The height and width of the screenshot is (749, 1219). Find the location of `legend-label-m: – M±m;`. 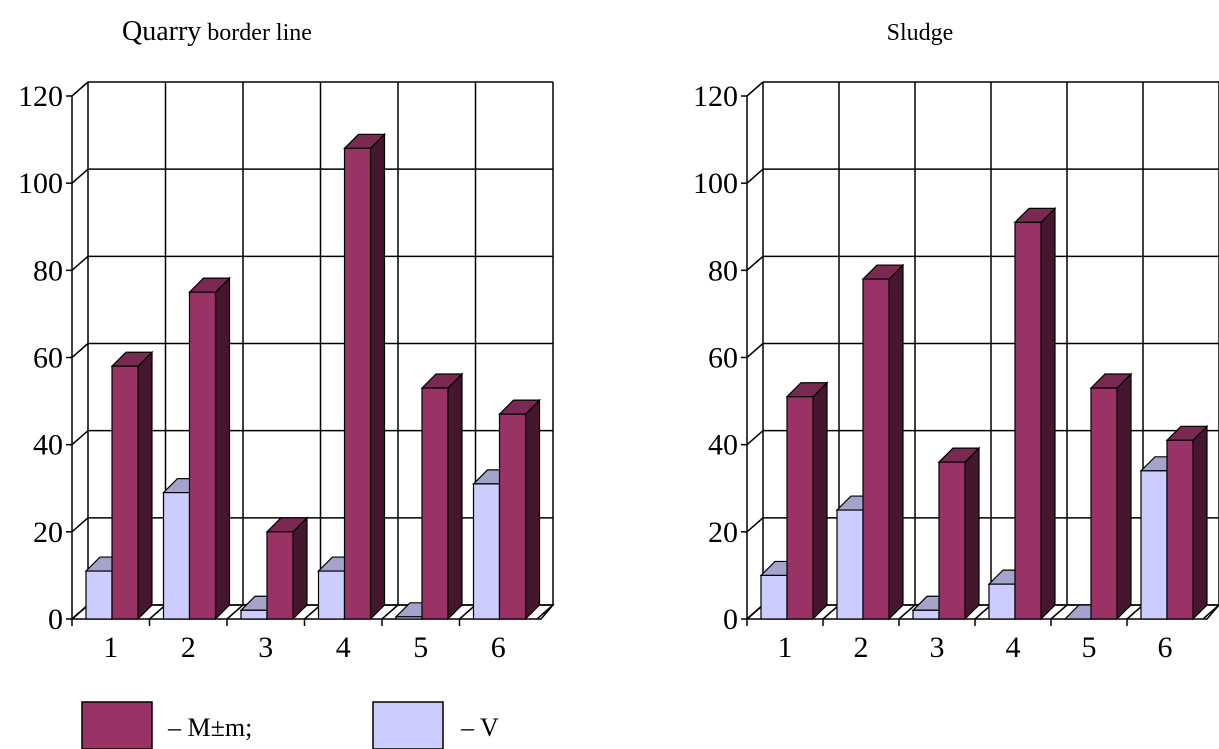

legend-label-m: – M±m; is located at coordinates (209, 727).